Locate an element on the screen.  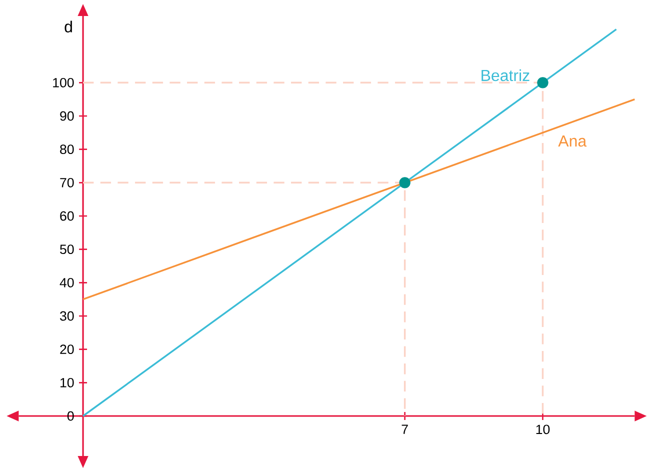
y-axis-title: d is located at coordinates (68, 26).